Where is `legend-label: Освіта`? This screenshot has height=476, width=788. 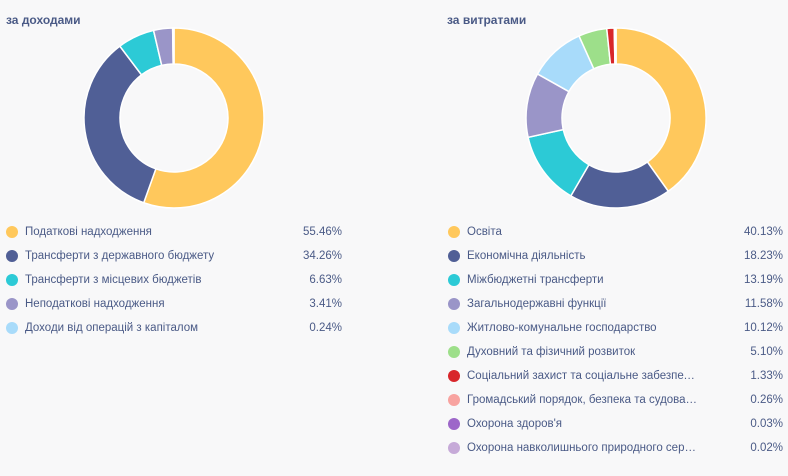 legend-label: Освіта is located at coordinates (484, 232).